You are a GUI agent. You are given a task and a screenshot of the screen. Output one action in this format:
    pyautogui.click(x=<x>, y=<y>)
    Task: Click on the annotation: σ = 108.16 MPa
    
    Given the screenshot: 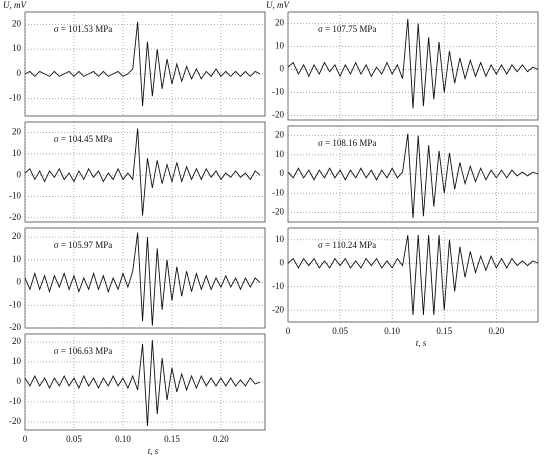 What is the action you would take?
    pyautogui.click(x=347, y=143)
    